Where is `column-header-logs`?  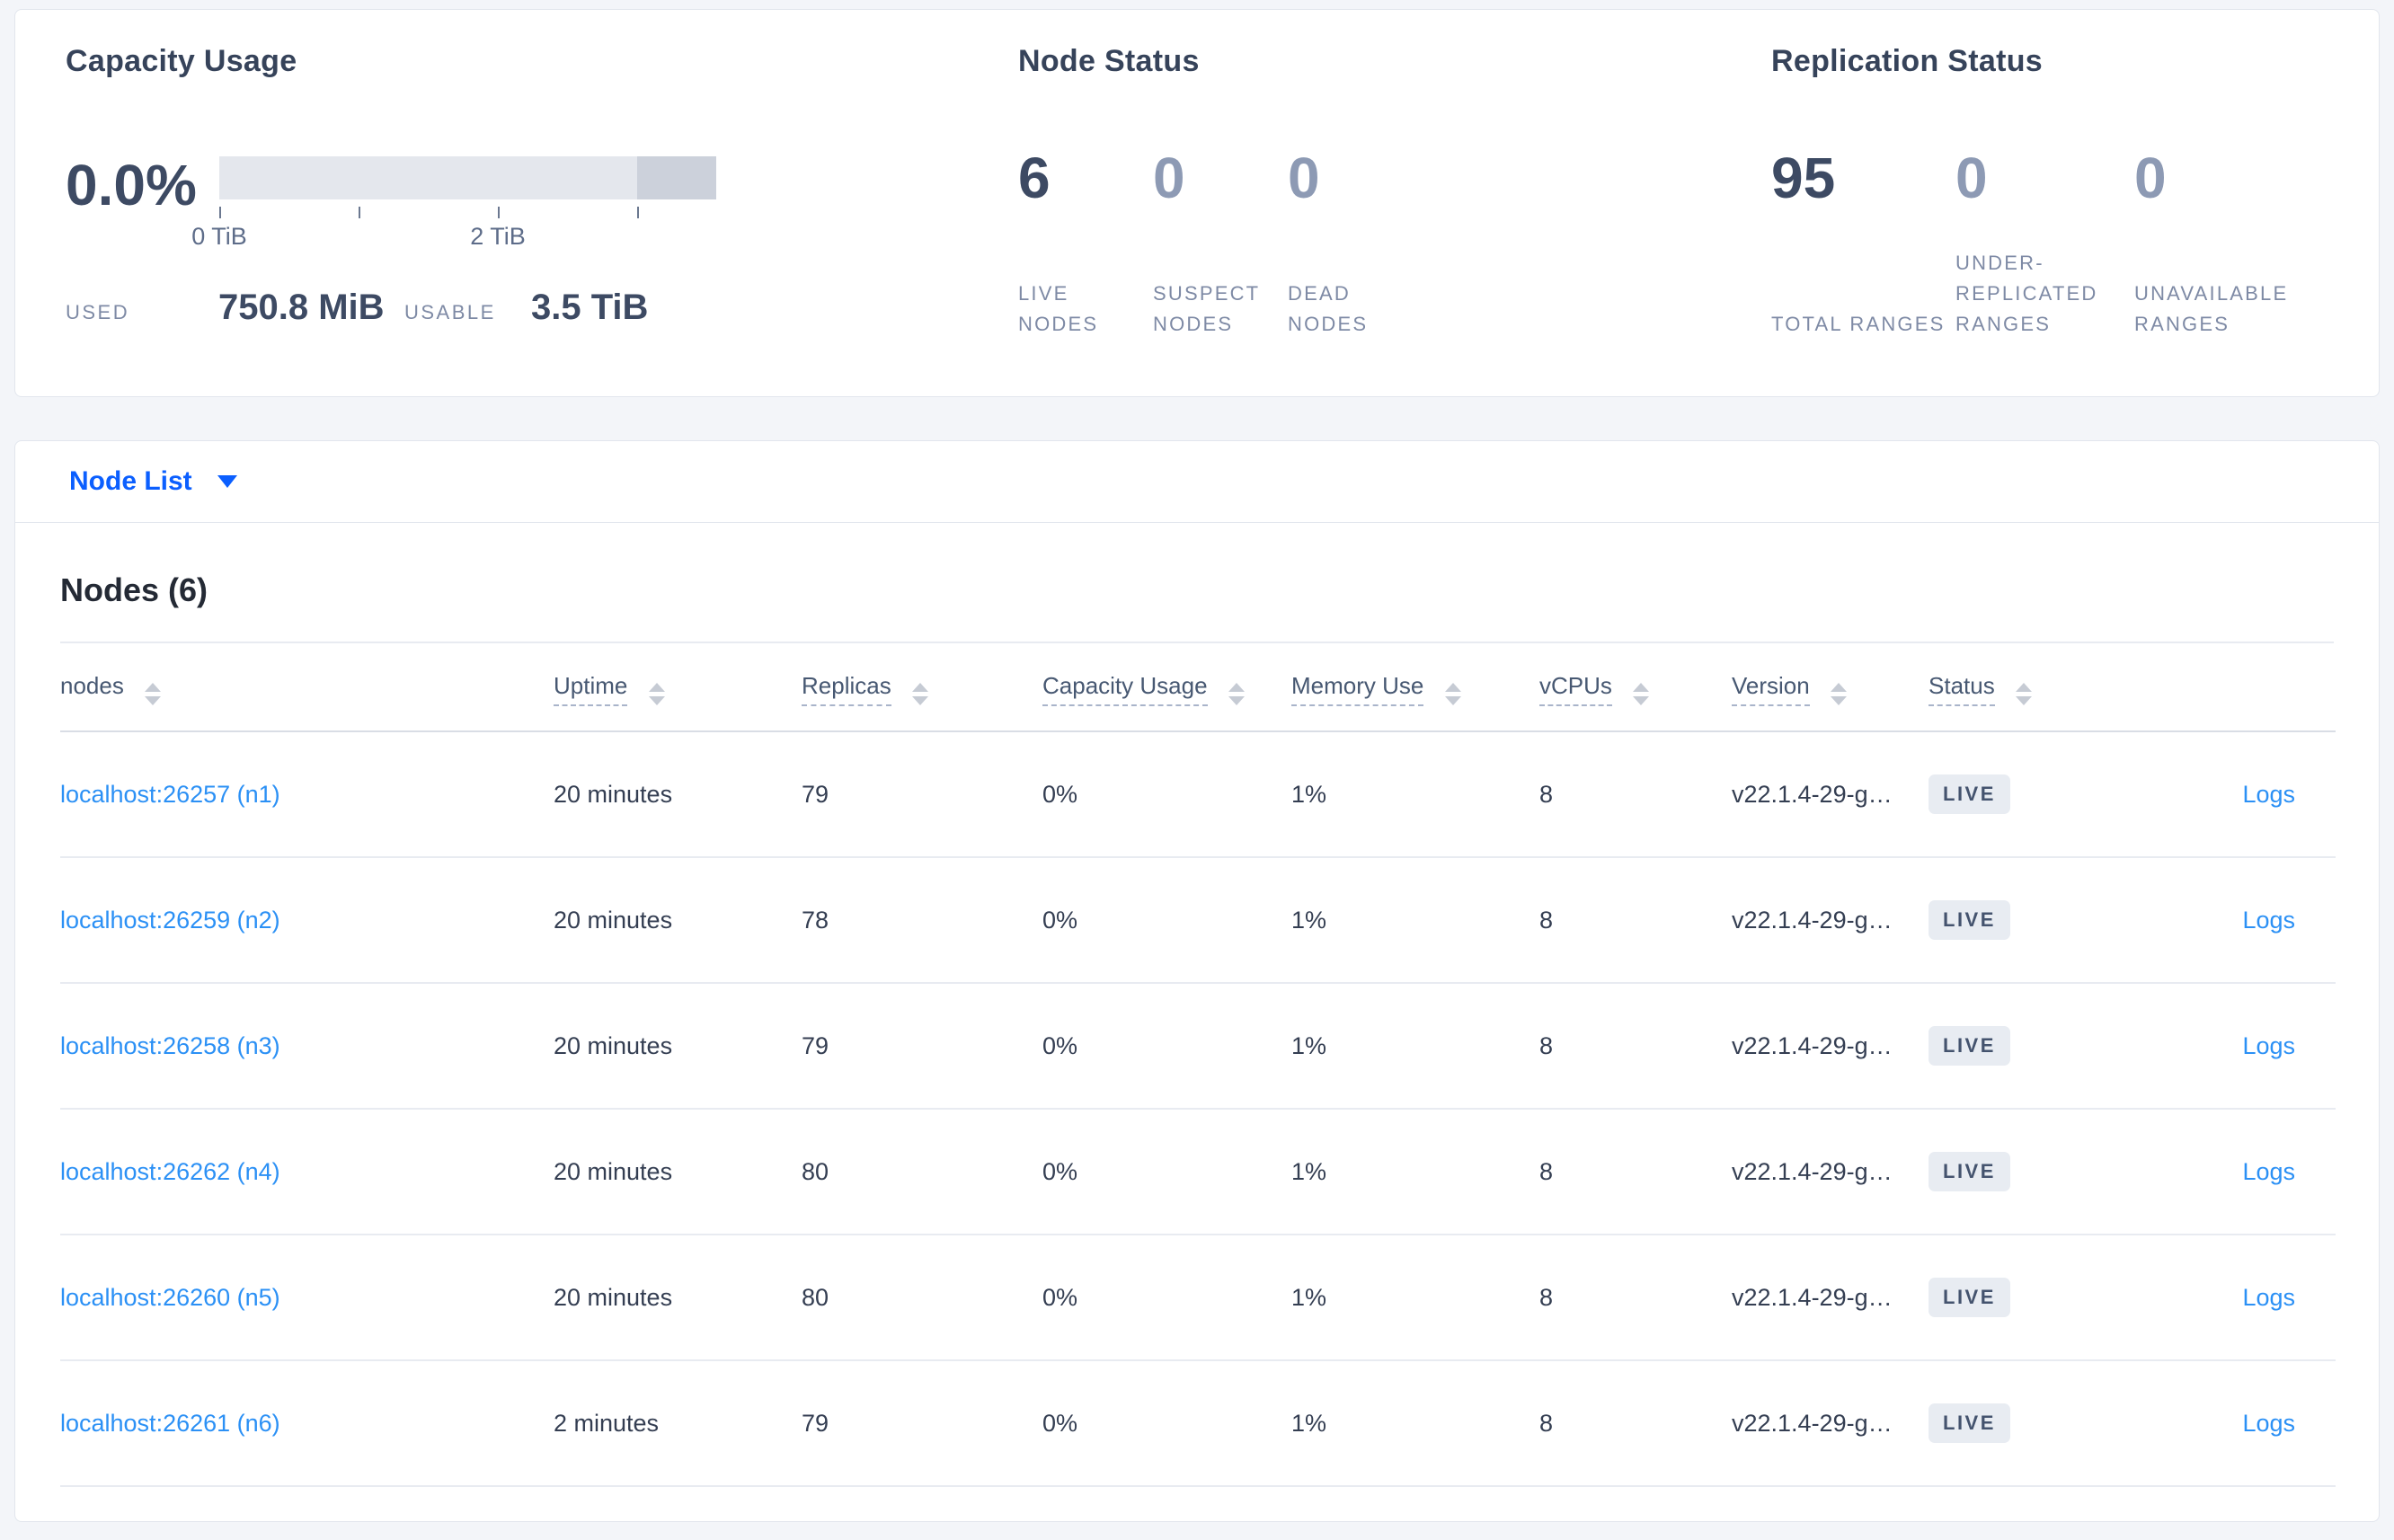
column-header-logs is located at coordinates (2229, 687).